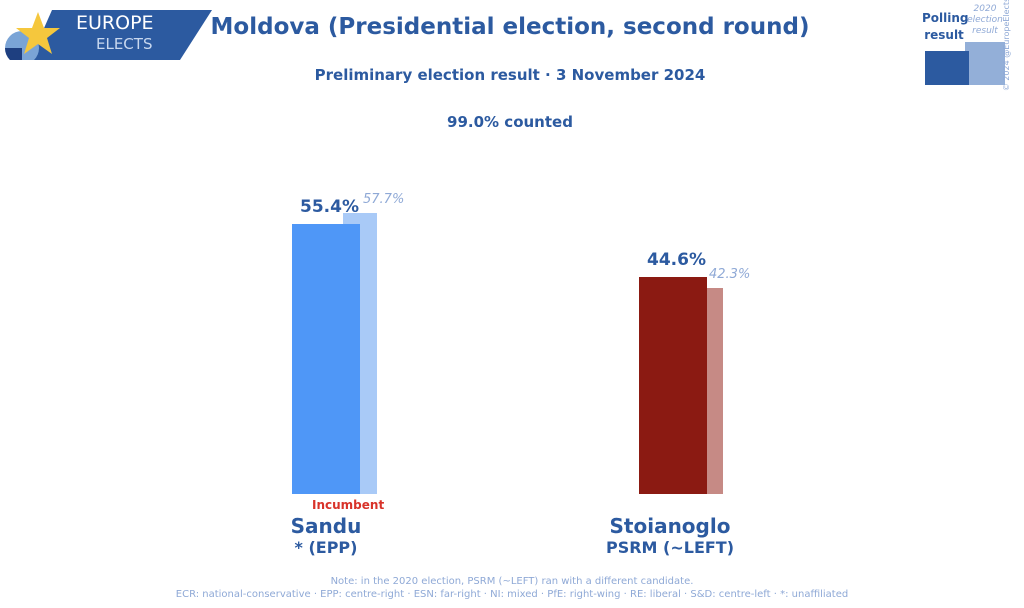 Image resolution: width=1024 pixels, height=608 pixels. Describe the element at coordinates (326, 526) in the screenshot. I see `candidate-name: Sandu` at that location.